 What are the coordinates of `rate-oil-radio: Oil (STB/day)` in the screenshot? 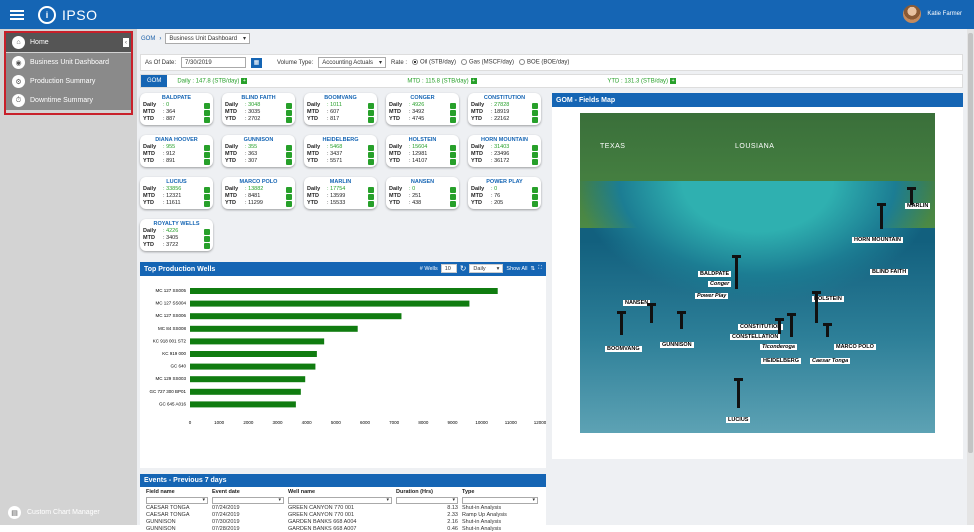 It's located at (434, 62).